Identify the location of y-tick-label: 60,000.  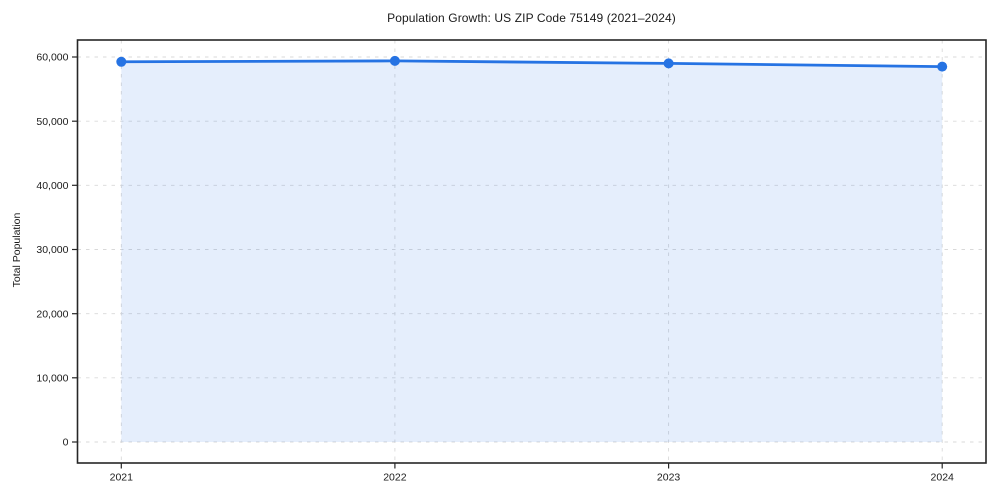
(52, 58).